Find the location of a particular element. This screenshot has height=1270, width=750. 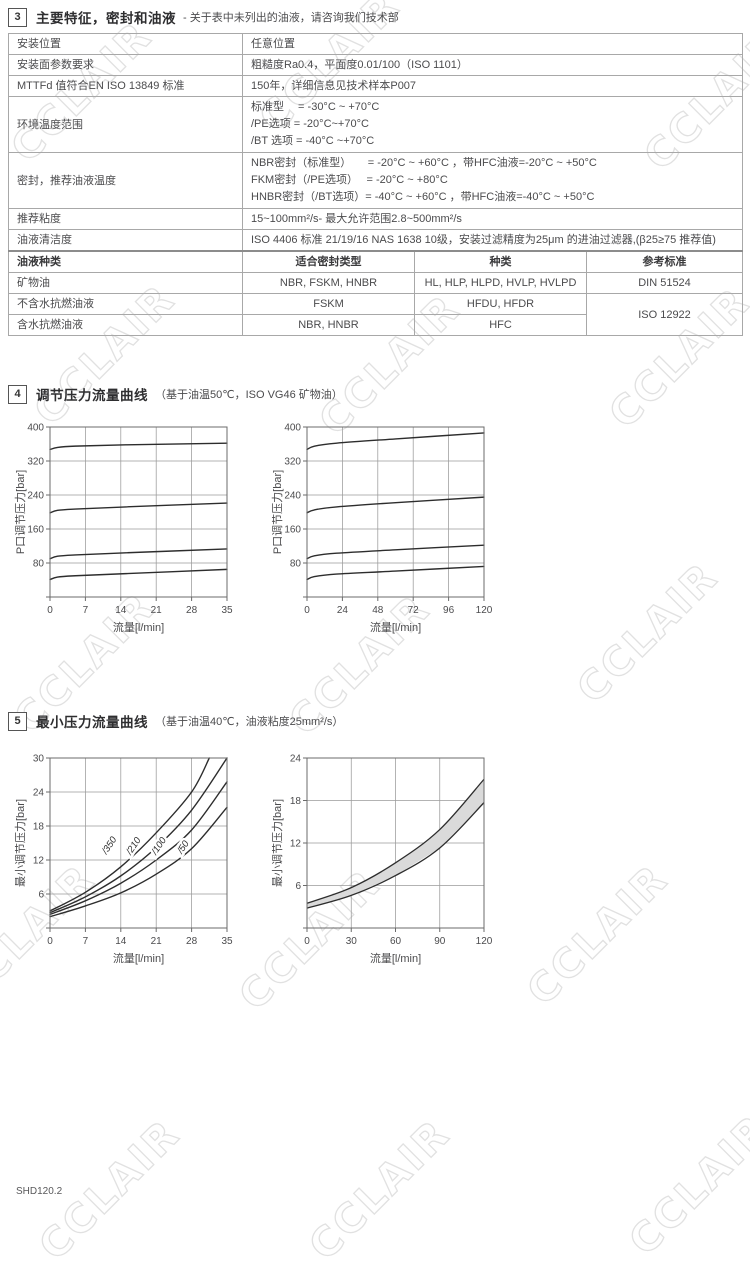

table-row: 含水抗燃油液 NBR, HNBR HFC is located at coordinates (375, 325).